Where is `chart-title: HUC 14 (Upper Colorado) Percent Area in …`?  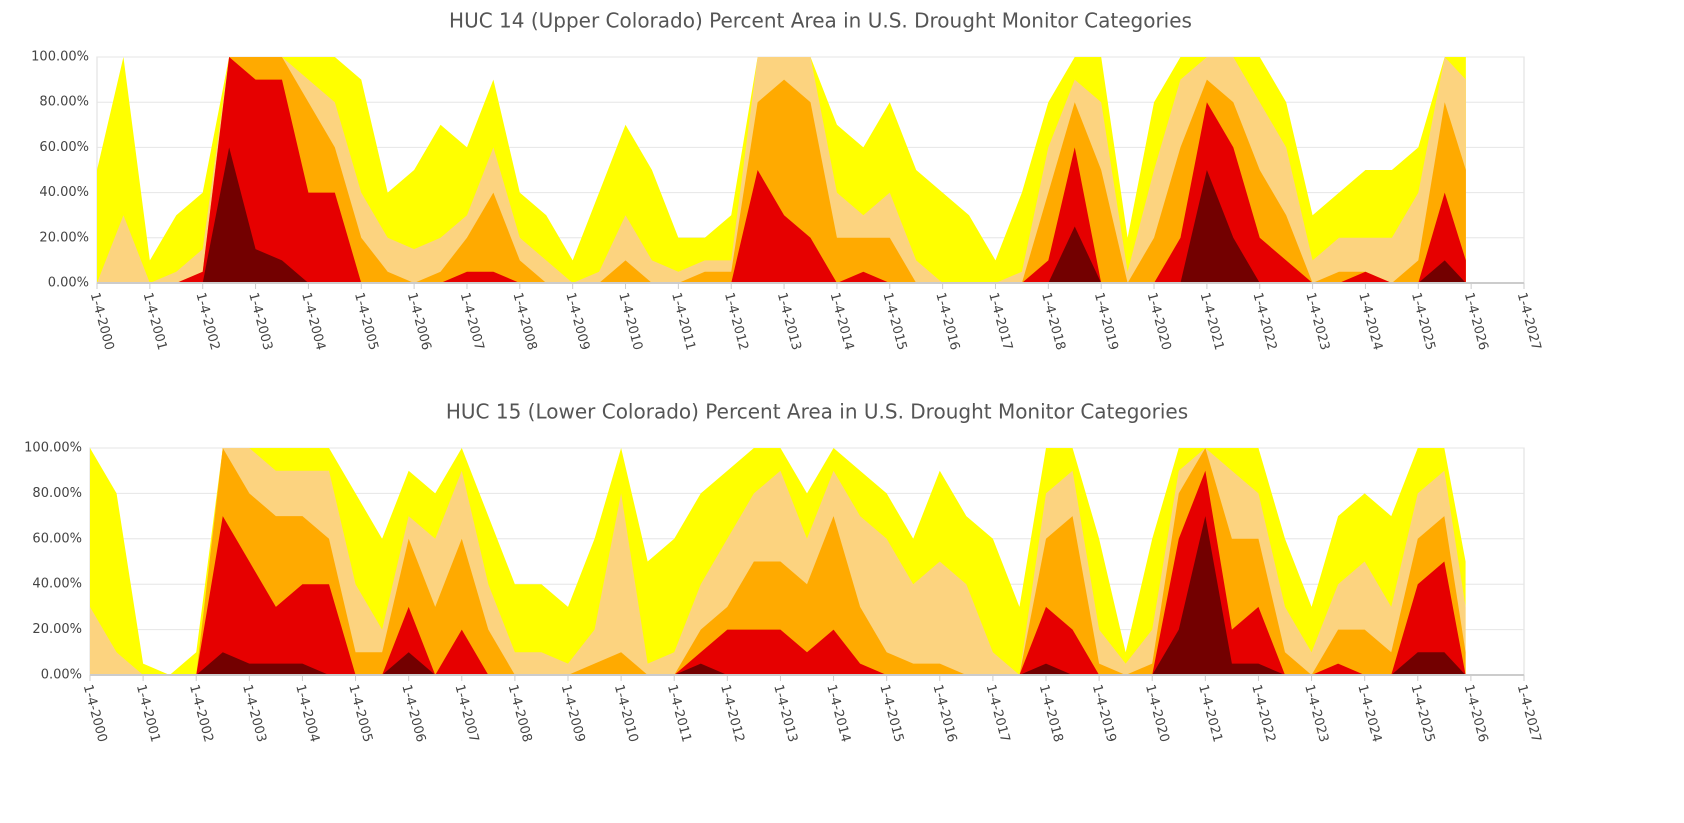 chart-title: HUC 14 (Upper Colorado) Percent Area in … is located at coordinates (820, 21).